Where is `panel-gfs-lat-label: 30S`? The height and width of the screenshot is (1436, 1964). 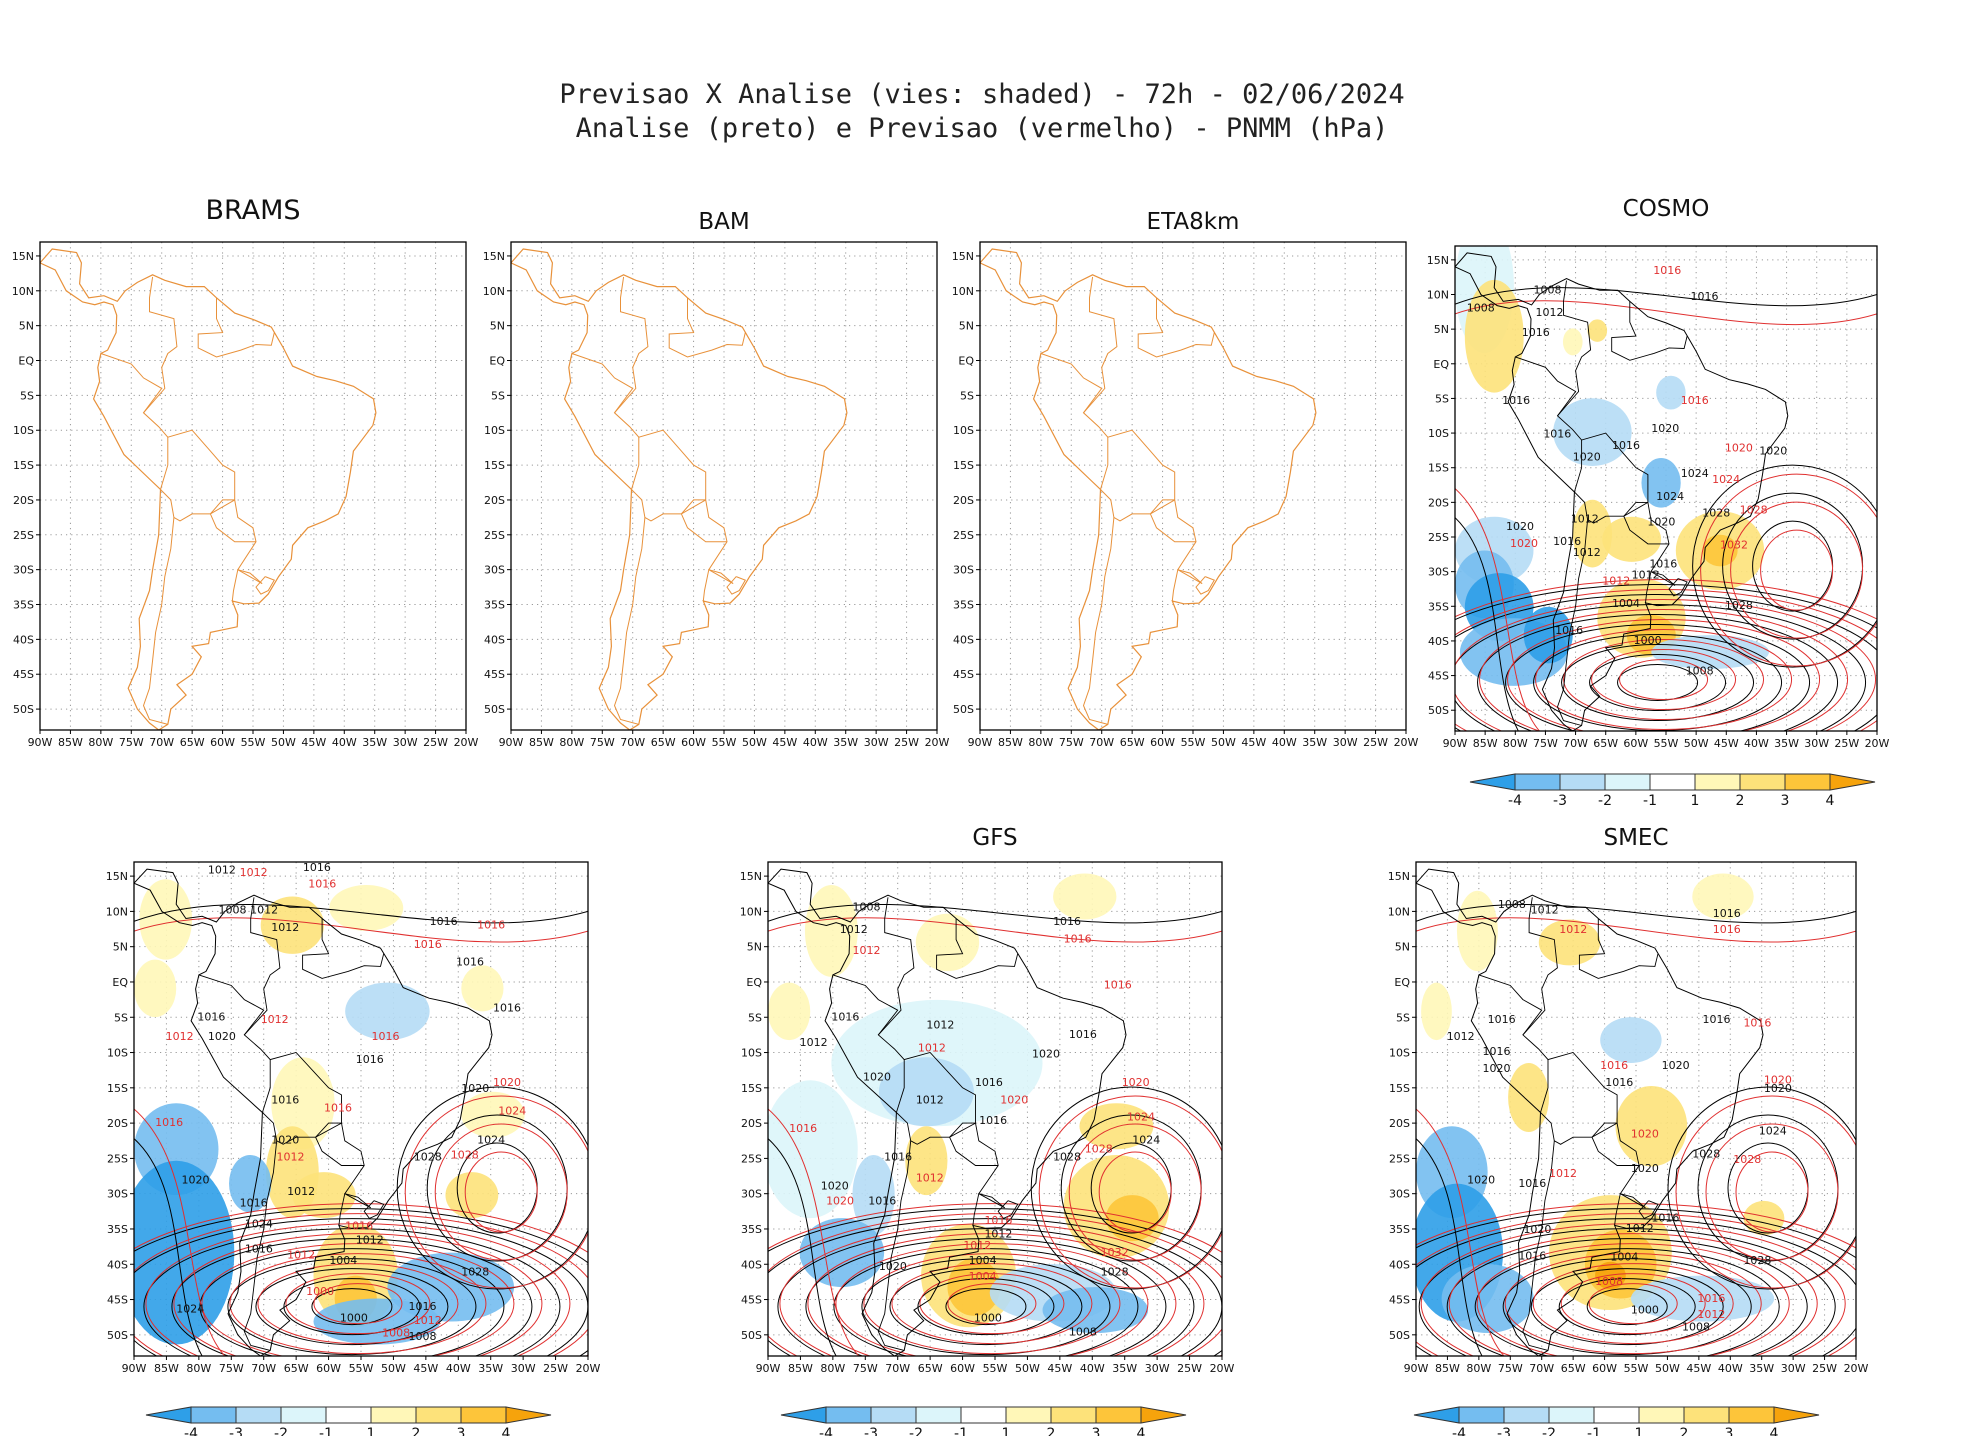 panel-gfs-lat-label: 30S is located at coordinates (751, 1194).